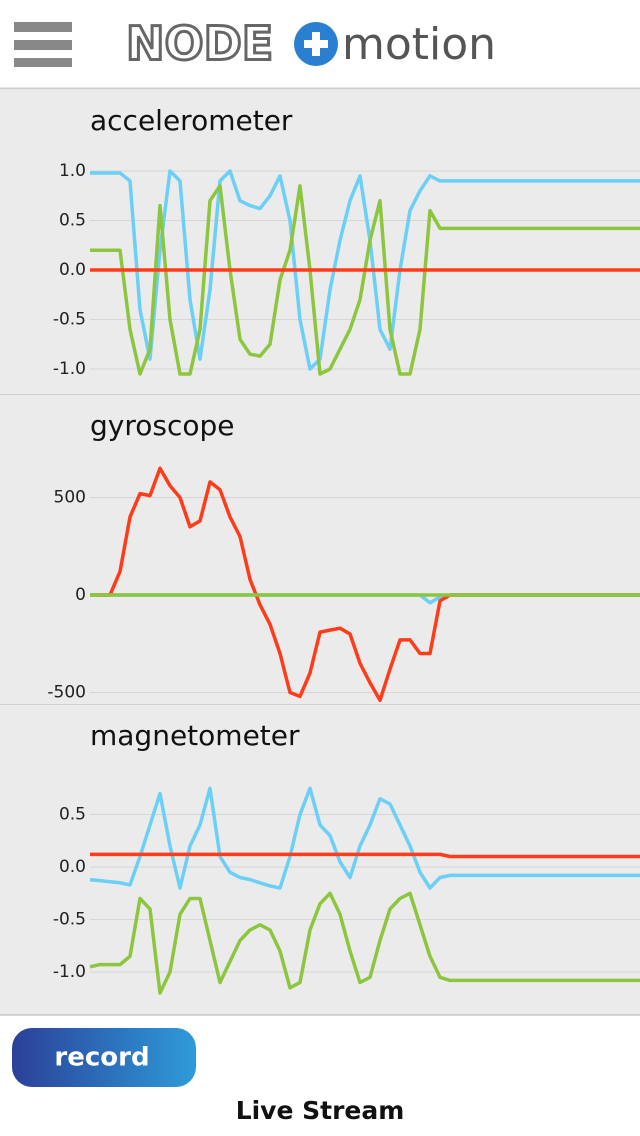 The width and height of the screenshot is (640, 1136). Describe the element at coordinates (162, 425) in the screenshot. I see `chart-title: gyroscope` at that location.